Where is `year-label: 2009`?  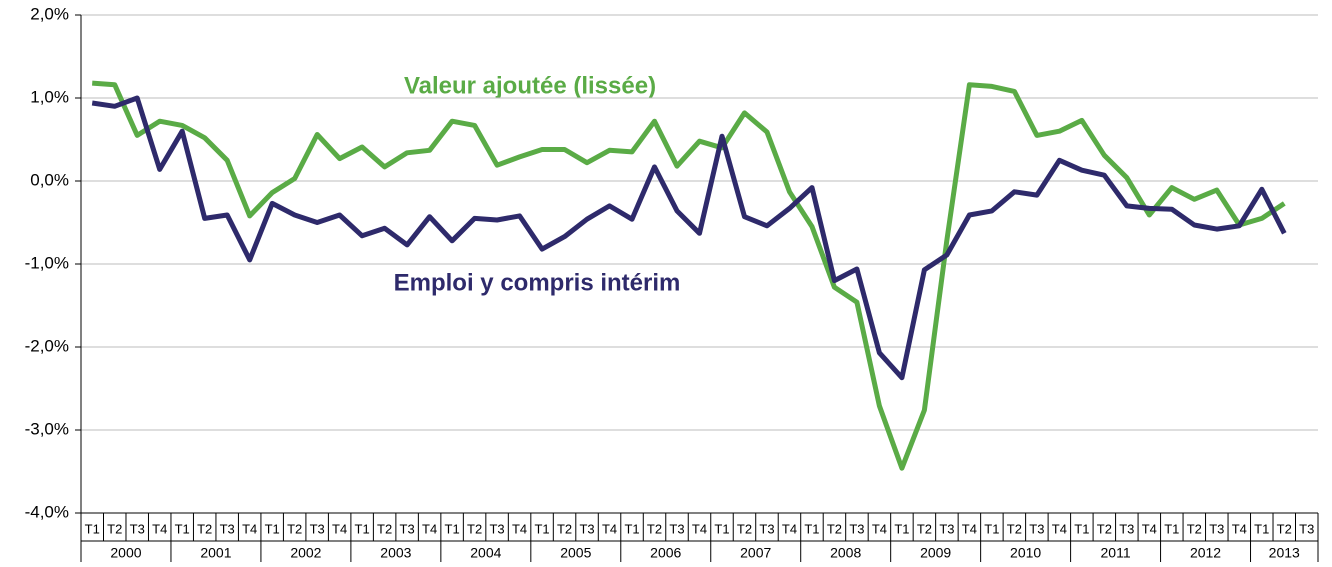
year-label: 2009 is located at coordinates (935, 553).